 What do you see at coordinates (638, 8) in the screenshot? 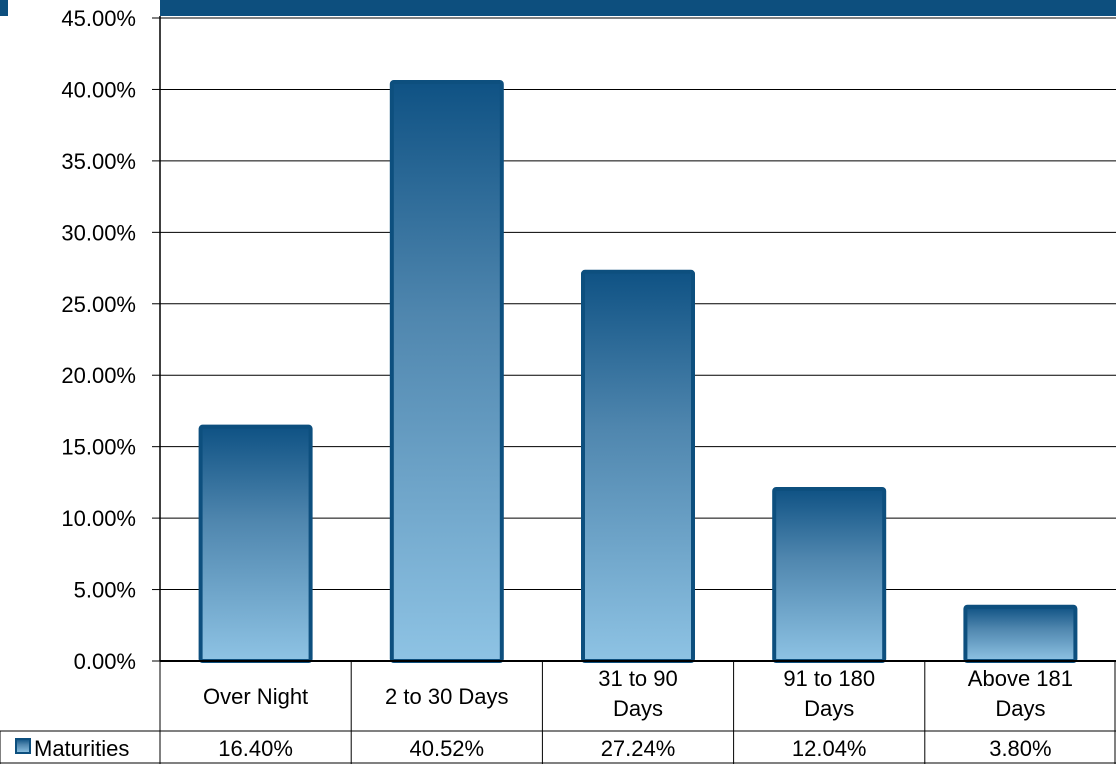
I see `top-band` at bounding box center [638, 8].